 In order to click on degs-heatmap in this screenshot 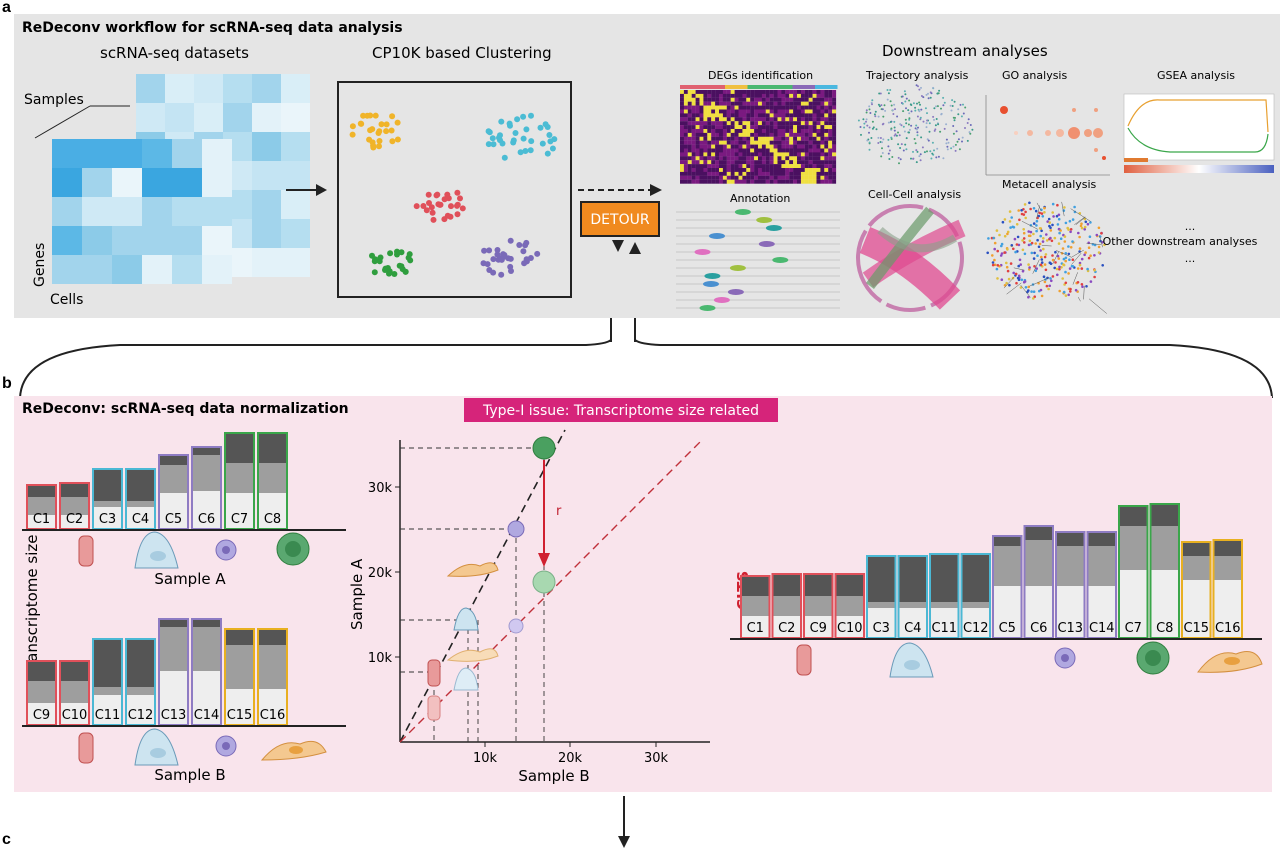, I will do `click(759, 134)`.